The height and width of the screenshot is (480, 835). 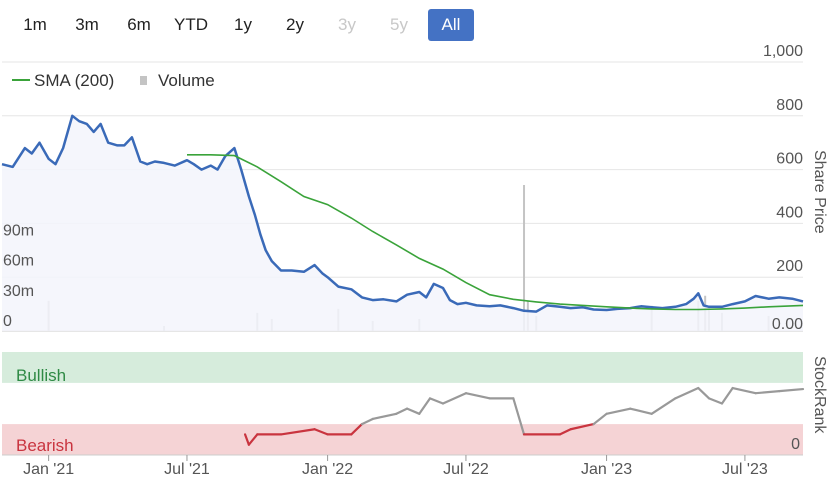 What do you see at coordinates (139, 25) in the screenshot?
I see `range-button-6m: 6m` at bounding box center [139, 25].